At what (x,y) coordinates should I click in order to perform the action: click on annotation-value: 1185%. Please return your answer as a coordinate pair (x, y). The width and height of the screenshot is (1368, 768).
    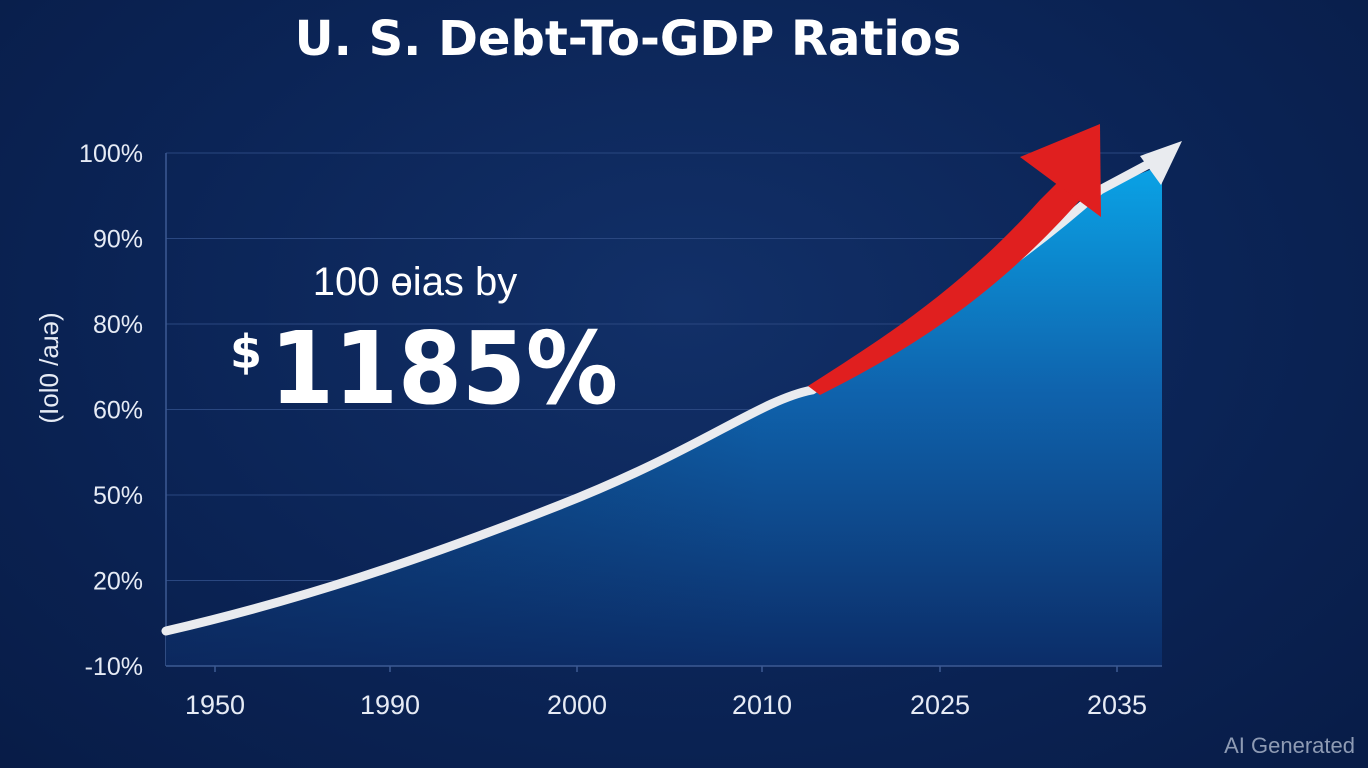
    Looking at the image, I should click on (444, 368).